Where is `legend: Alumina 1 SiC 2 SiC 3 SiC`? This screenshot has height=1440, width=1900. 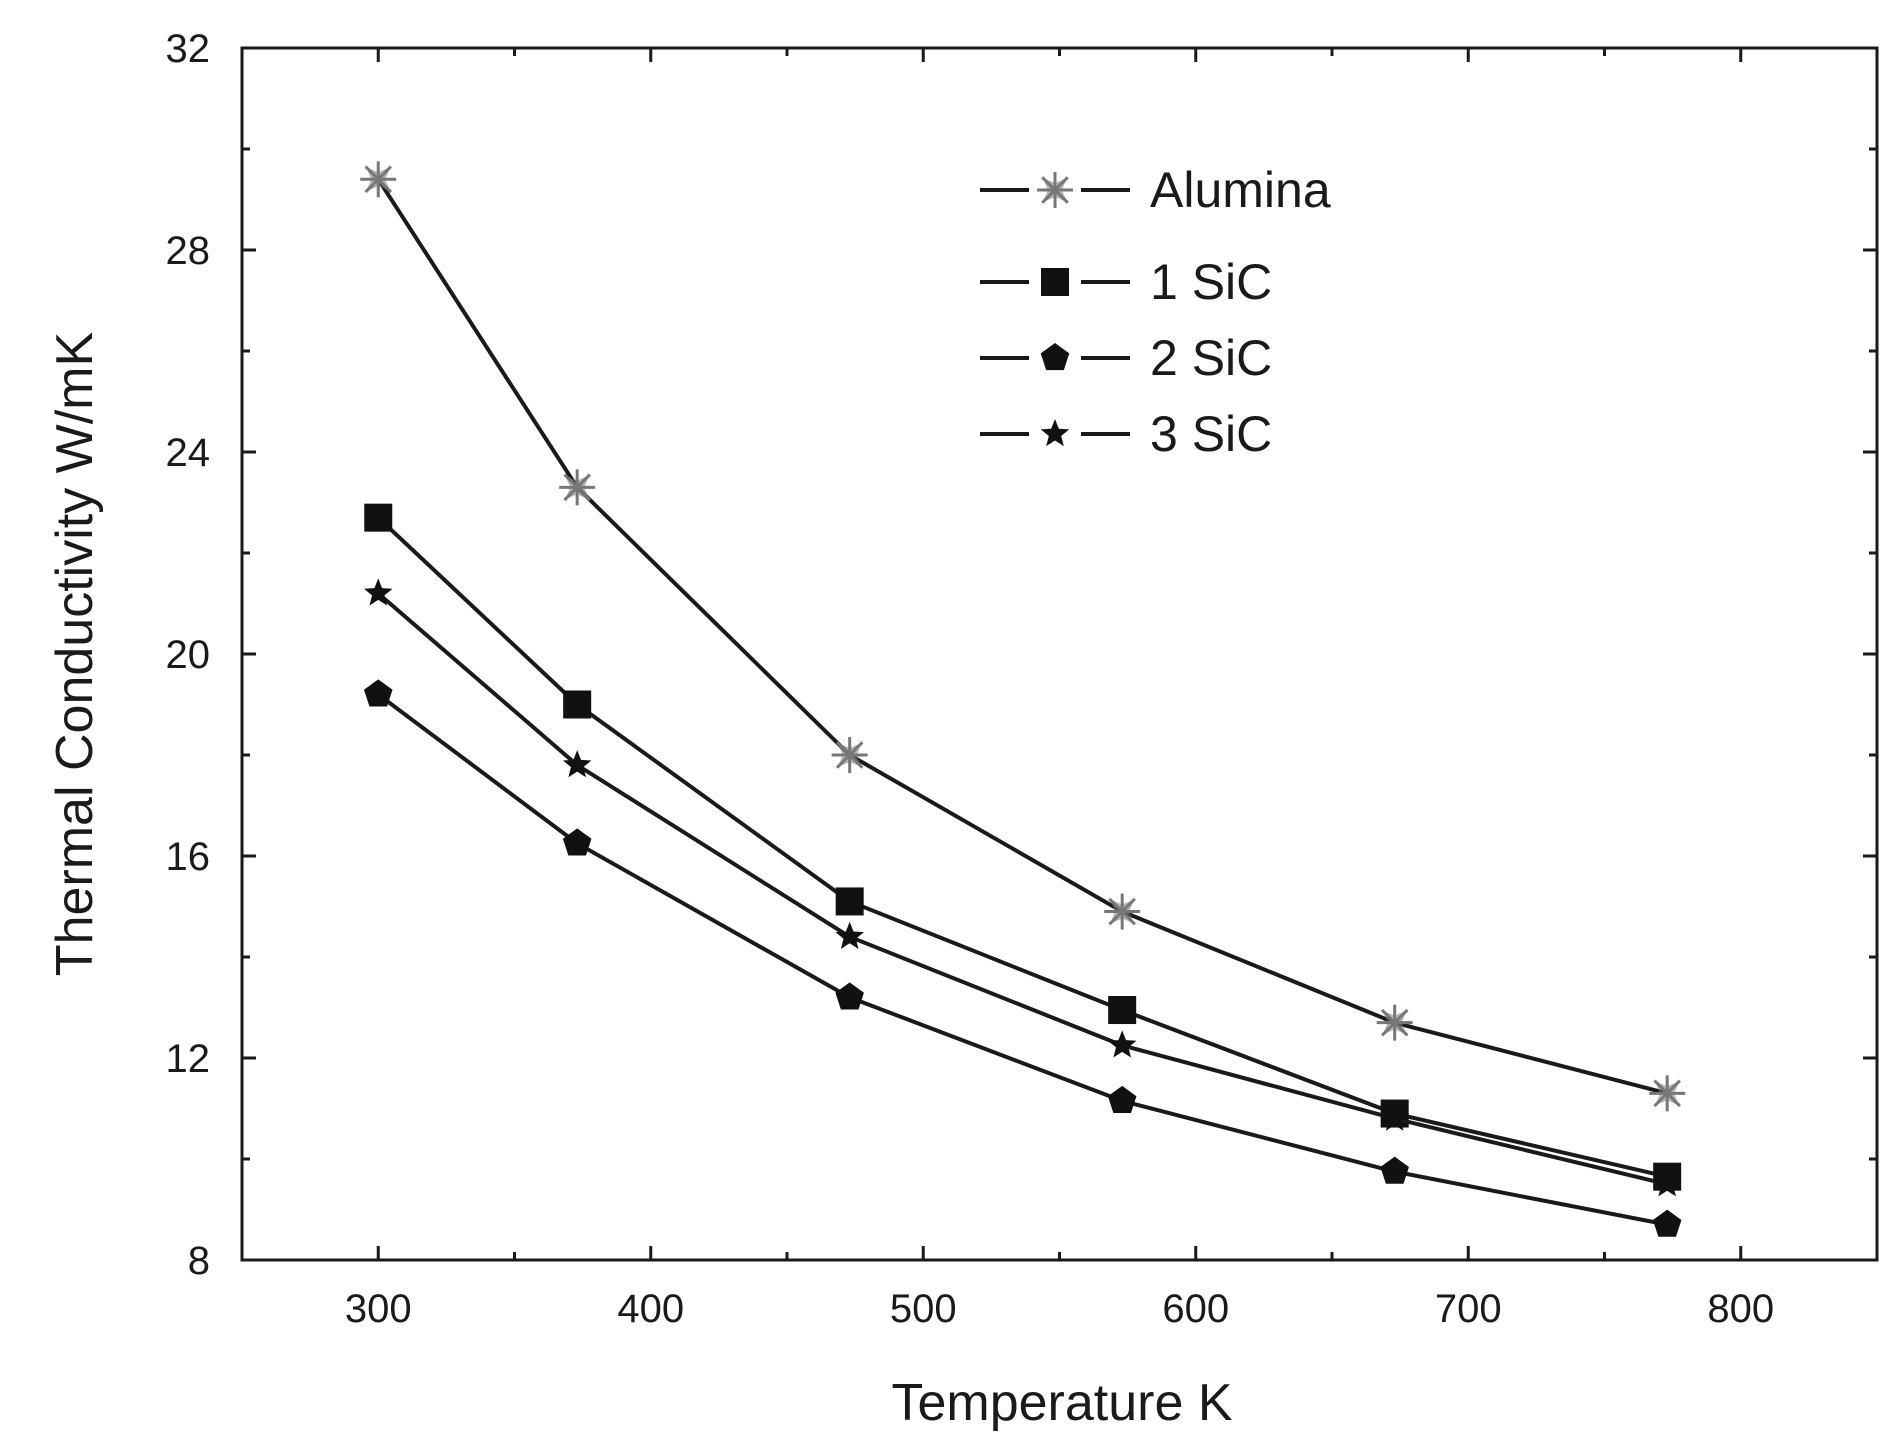
legend: Alumina 1 SiC 2 SiC 3 SiC is located at coordinates (1155, 312).